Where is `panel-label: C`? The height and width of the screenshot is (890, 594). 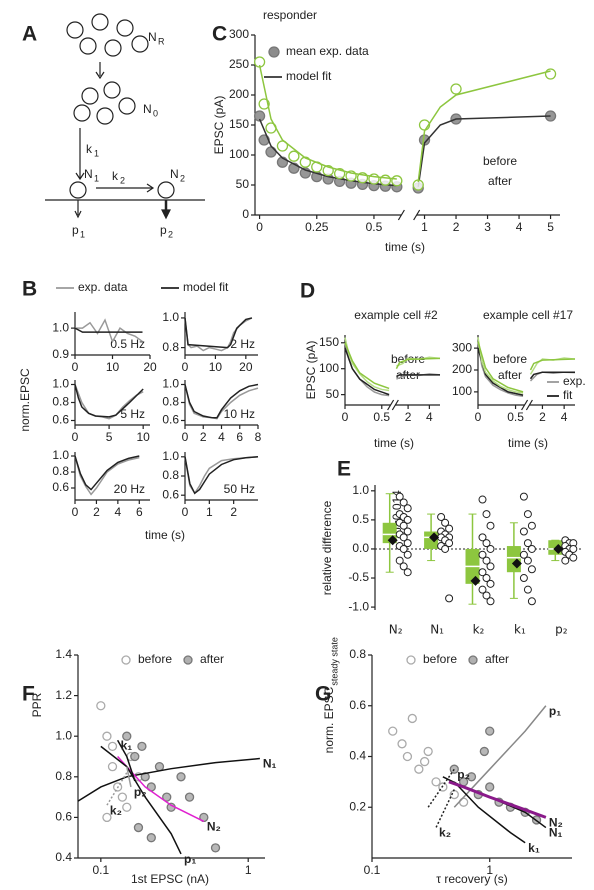 panel-label: C is located at coordinates (219, 34).